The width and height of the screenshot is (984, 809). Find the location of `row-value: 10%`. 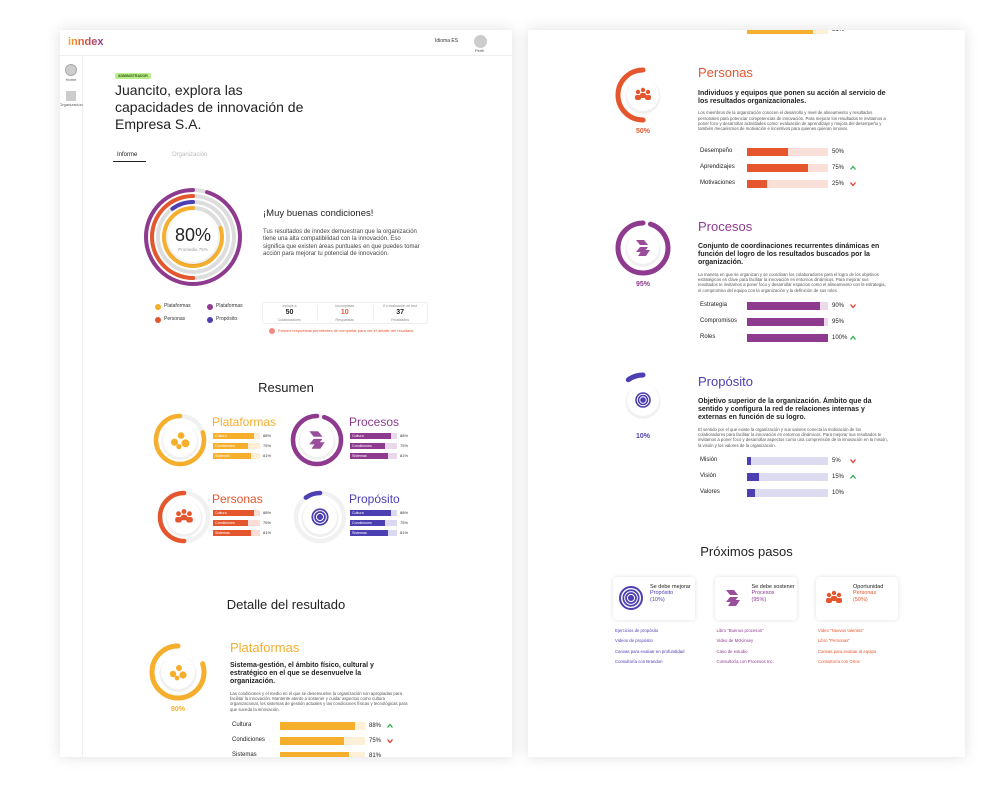

row-value: 10% is located at coordinates (838, 492).